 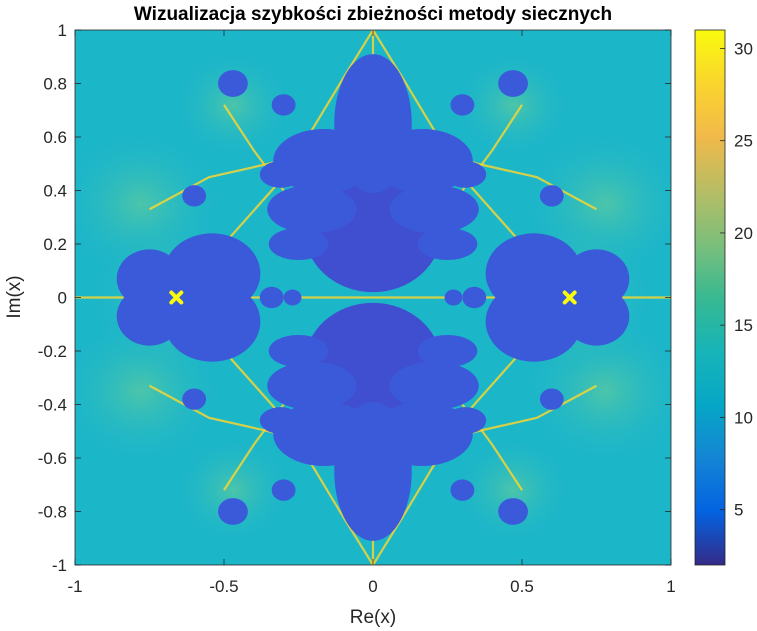 What do you see at coordinates (736, 279) in the screenshot?
I see `colorbar-axis: 5 10 15 20 25 30` at bounding box center [736, 279].